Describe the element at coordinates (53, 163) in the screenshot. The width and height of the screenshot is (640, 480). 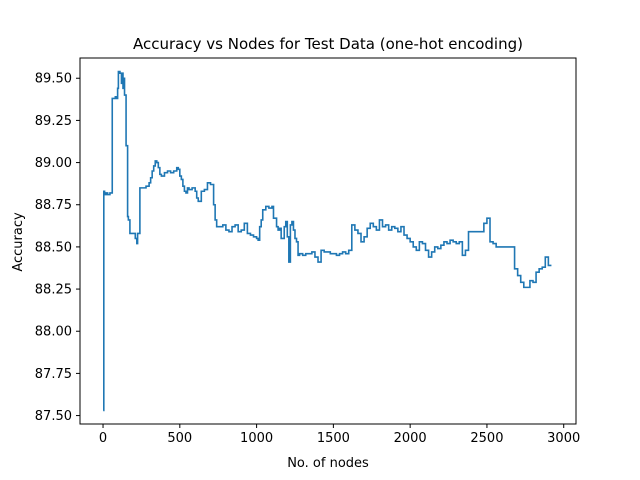
I see `y-tick-label: 89.00` at that location.